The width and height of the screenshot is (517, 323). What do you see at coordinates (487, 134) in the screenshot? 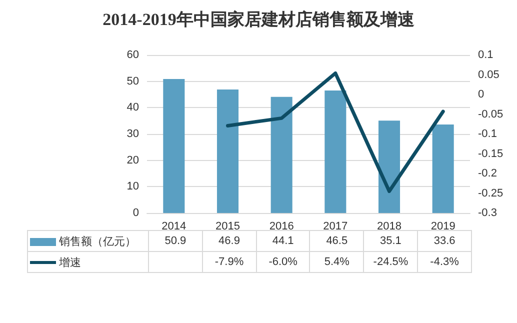
I see `y2-tick-label: -0.1` at bounding box center [487, 134].